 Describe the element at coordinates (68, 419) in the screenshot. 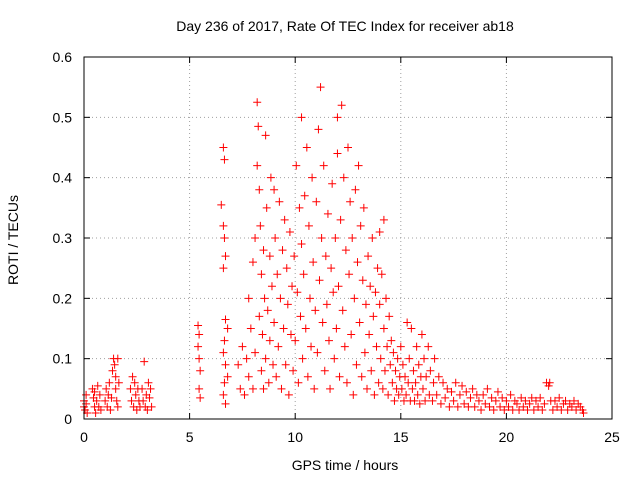

I see `y-tick-label: 0` at that location.